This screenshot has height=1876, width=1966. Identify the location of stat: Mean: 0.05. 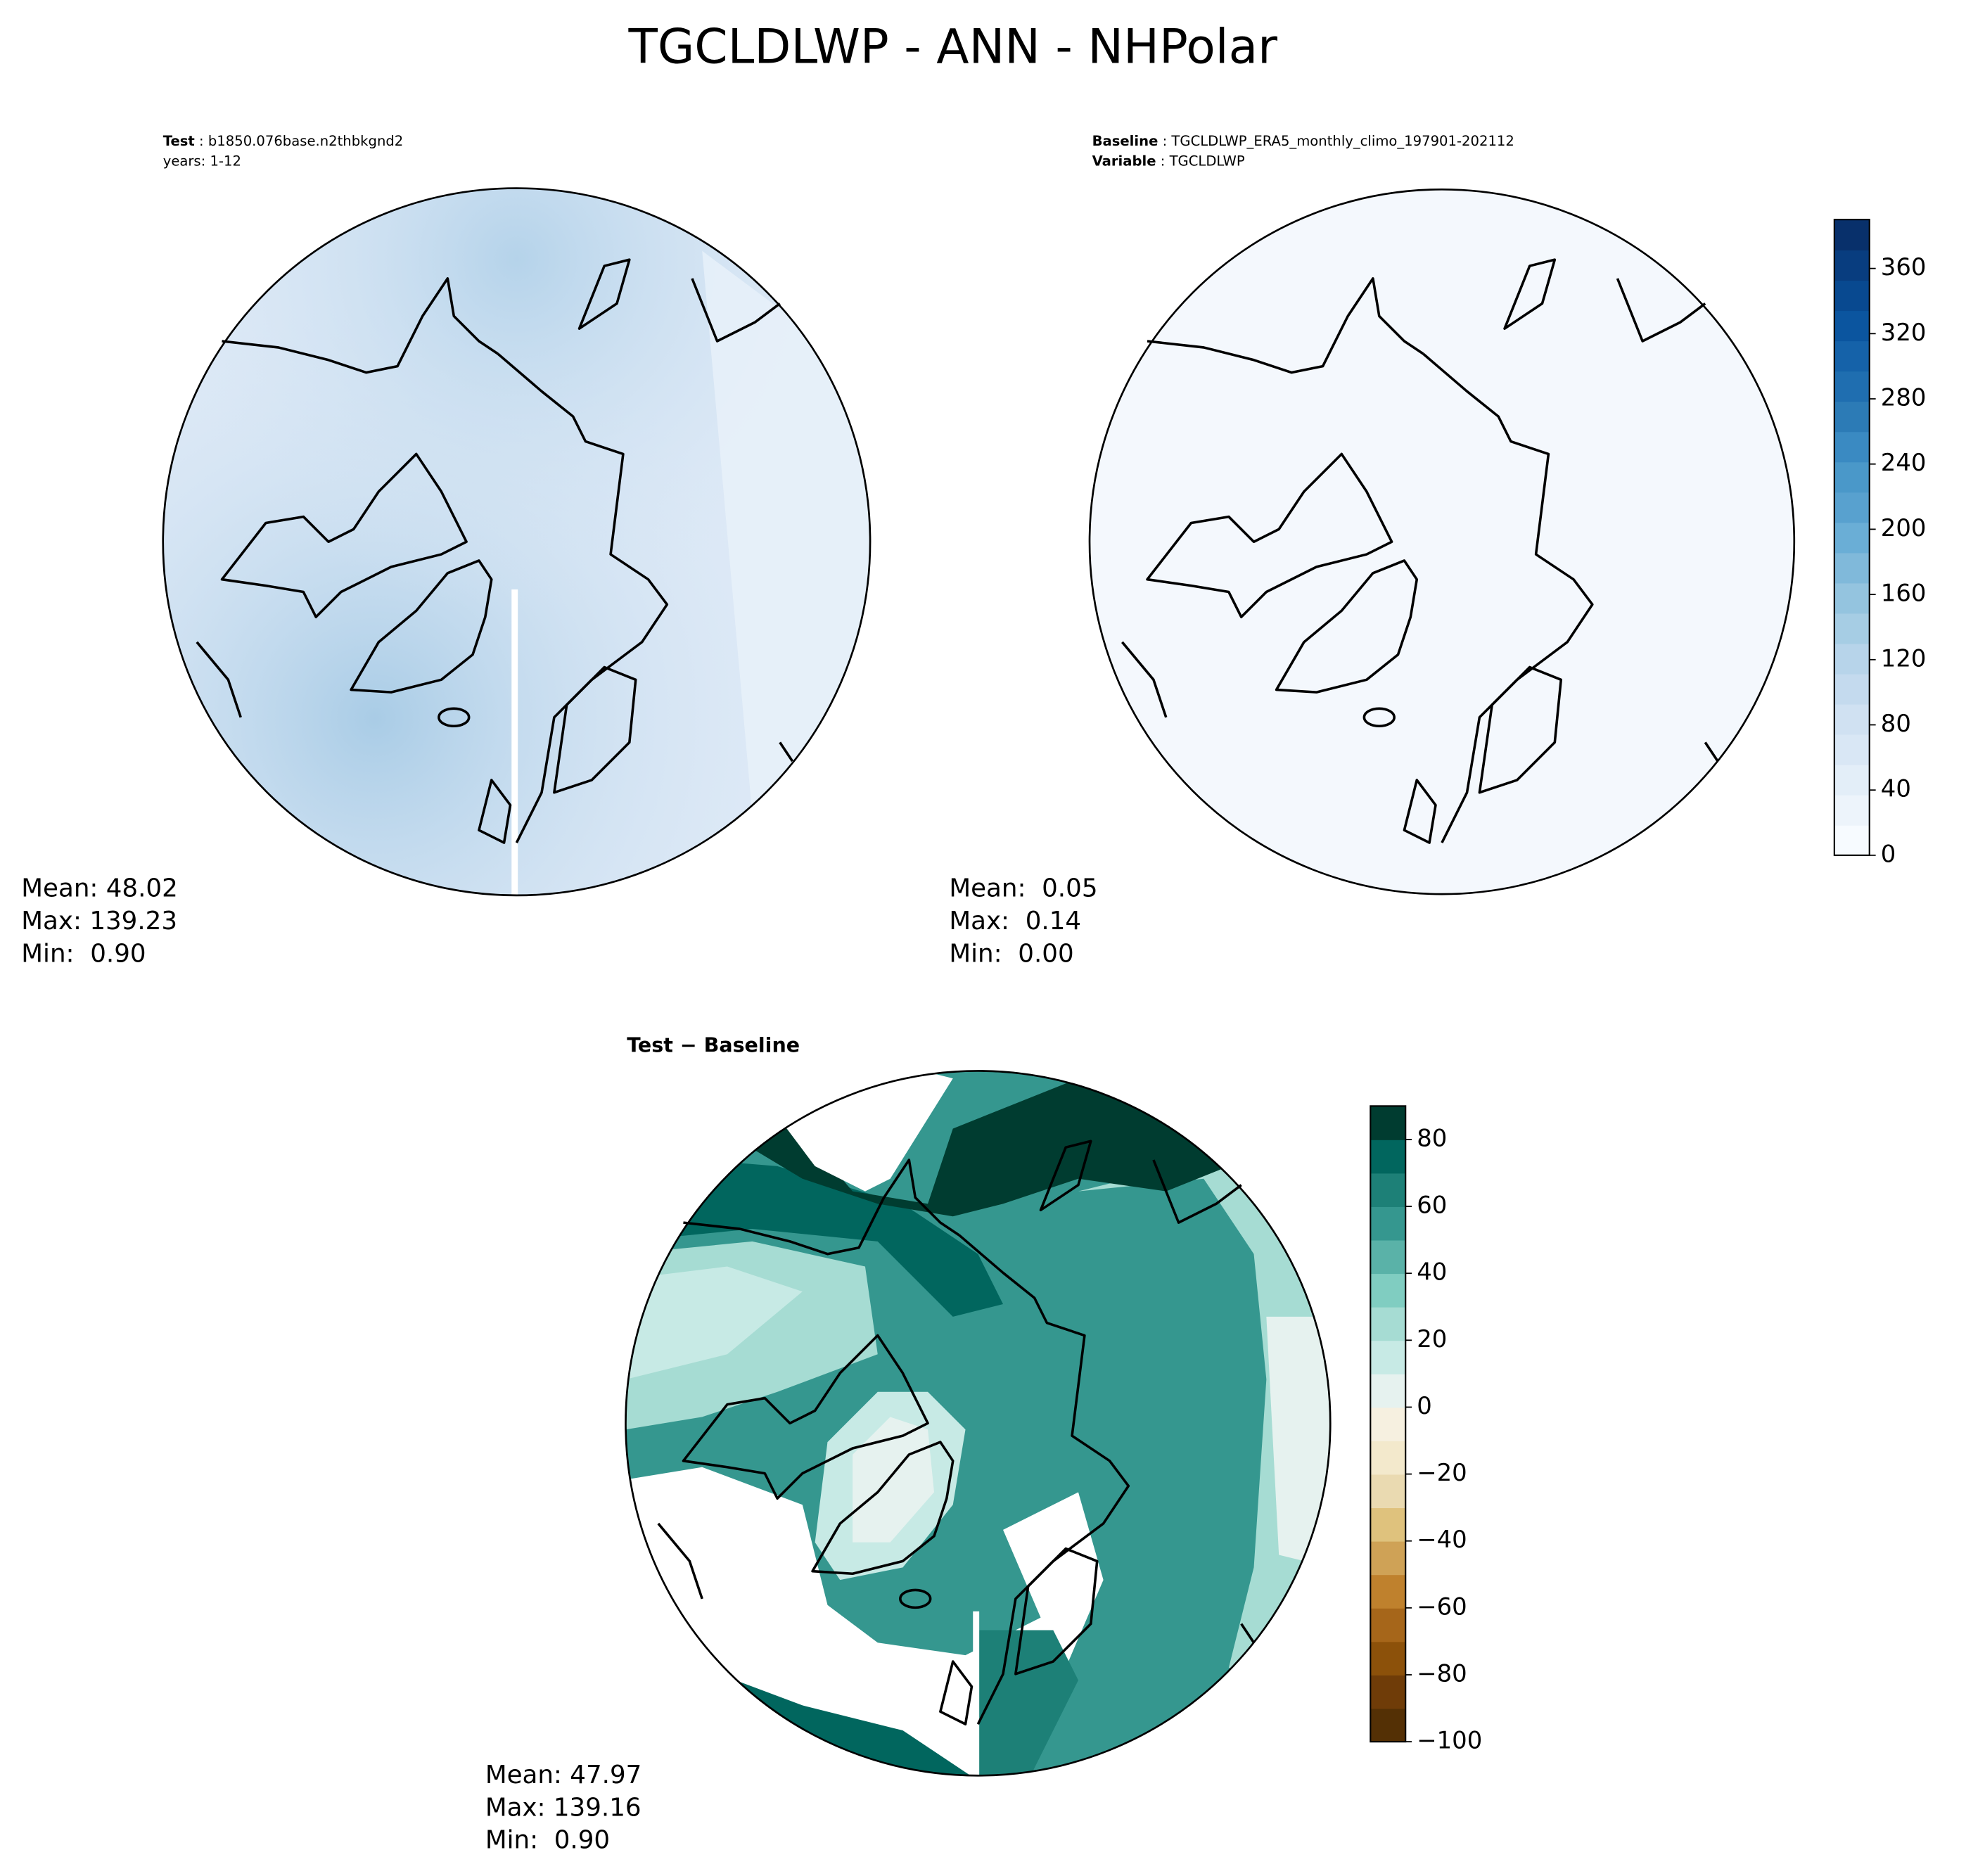
(1023, 888).